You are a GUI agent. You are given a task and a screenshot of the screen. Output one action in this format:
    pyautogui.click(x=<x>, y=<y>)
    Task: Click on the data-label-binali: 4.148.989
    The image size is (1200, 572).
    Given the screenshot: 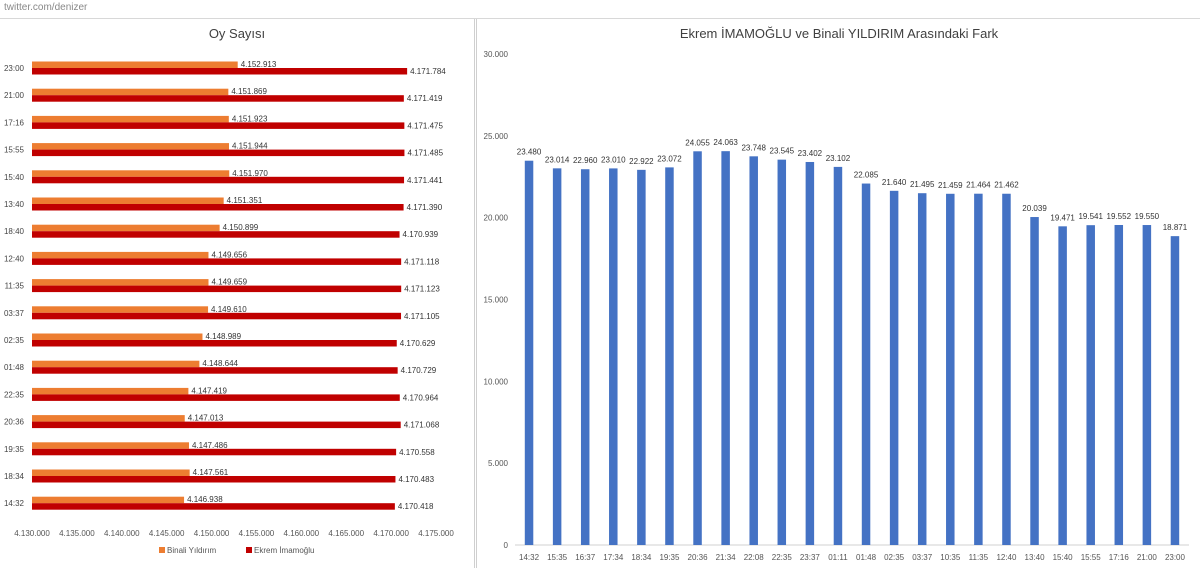 What is the action you would take?
    pyautogui.click(x=223, y=336)
    